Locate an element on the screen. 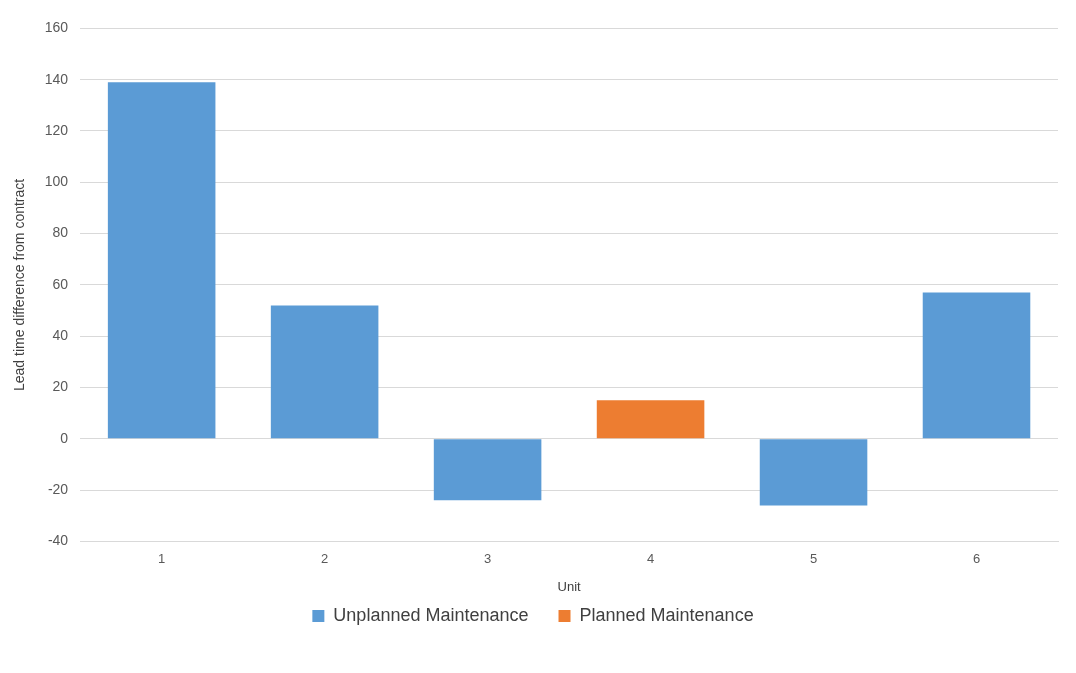  y-tick-label: 140 is located at coordinates (56, 78).